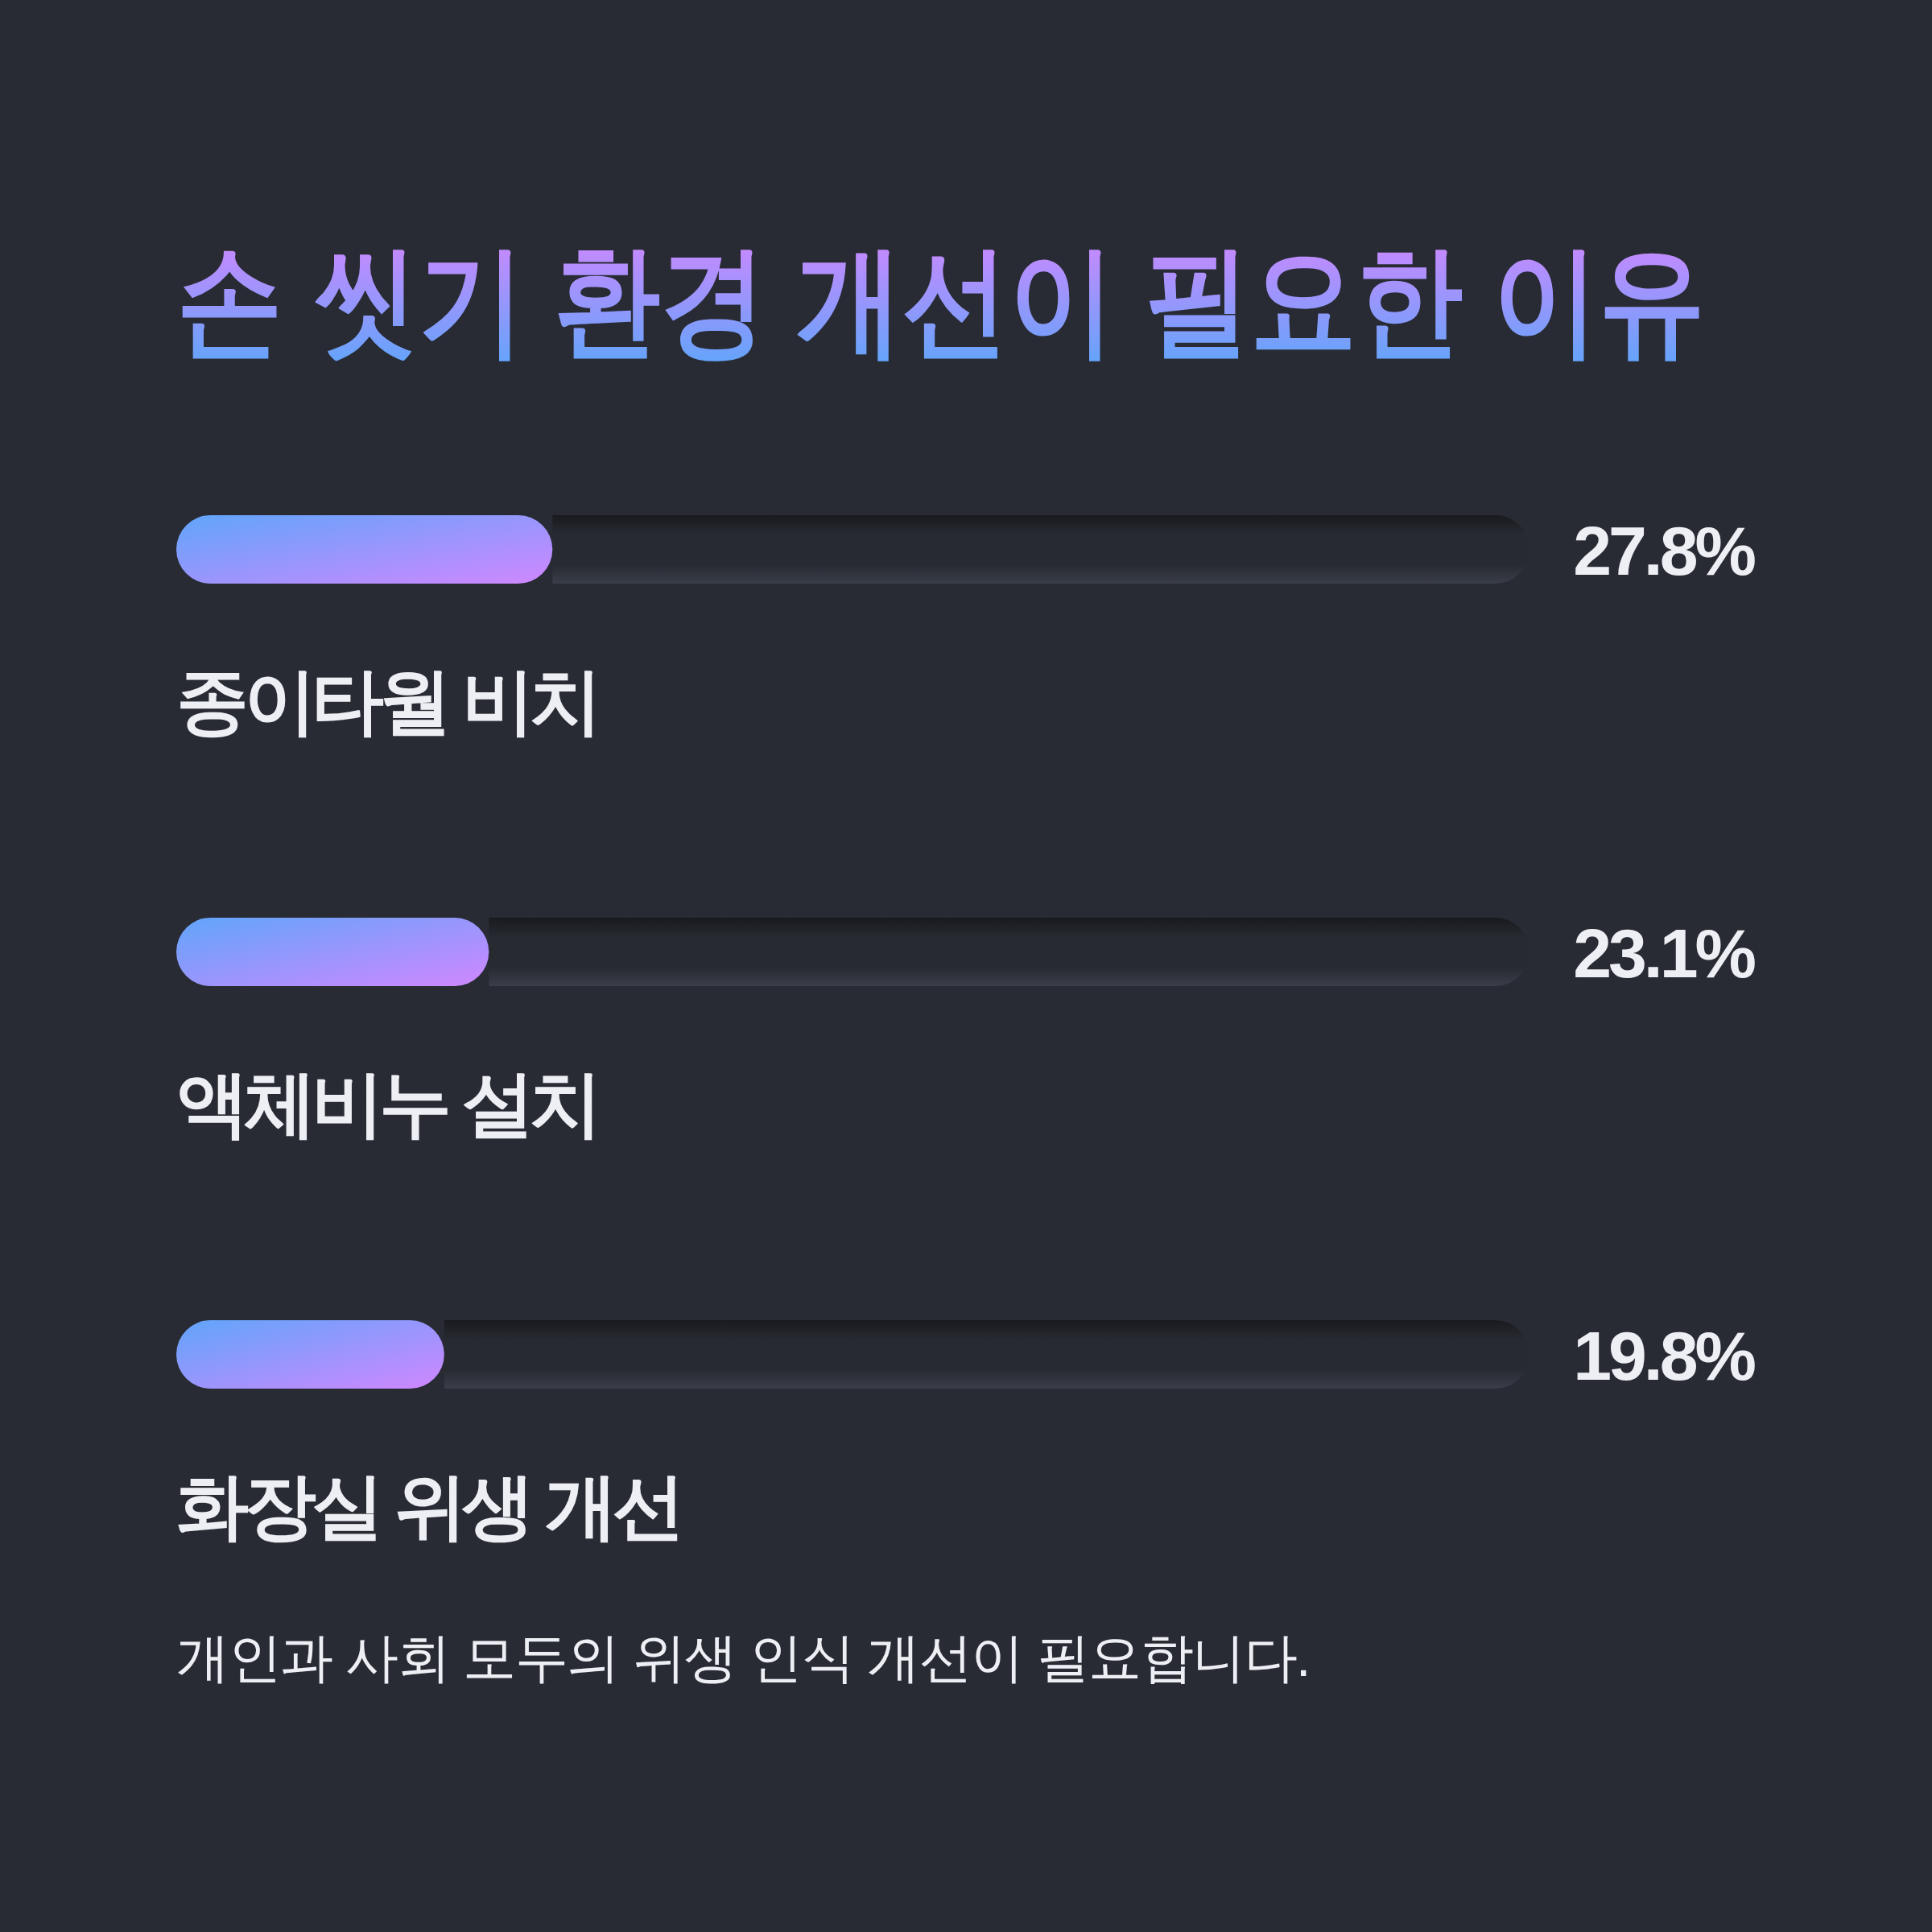  What do you see at coordinates (743, 1657) in the screenshot?
I see `annotation: 개인과 사회 모두의 위생 인식 개선이 필요합니다.` at bounding box center [743, 1657].